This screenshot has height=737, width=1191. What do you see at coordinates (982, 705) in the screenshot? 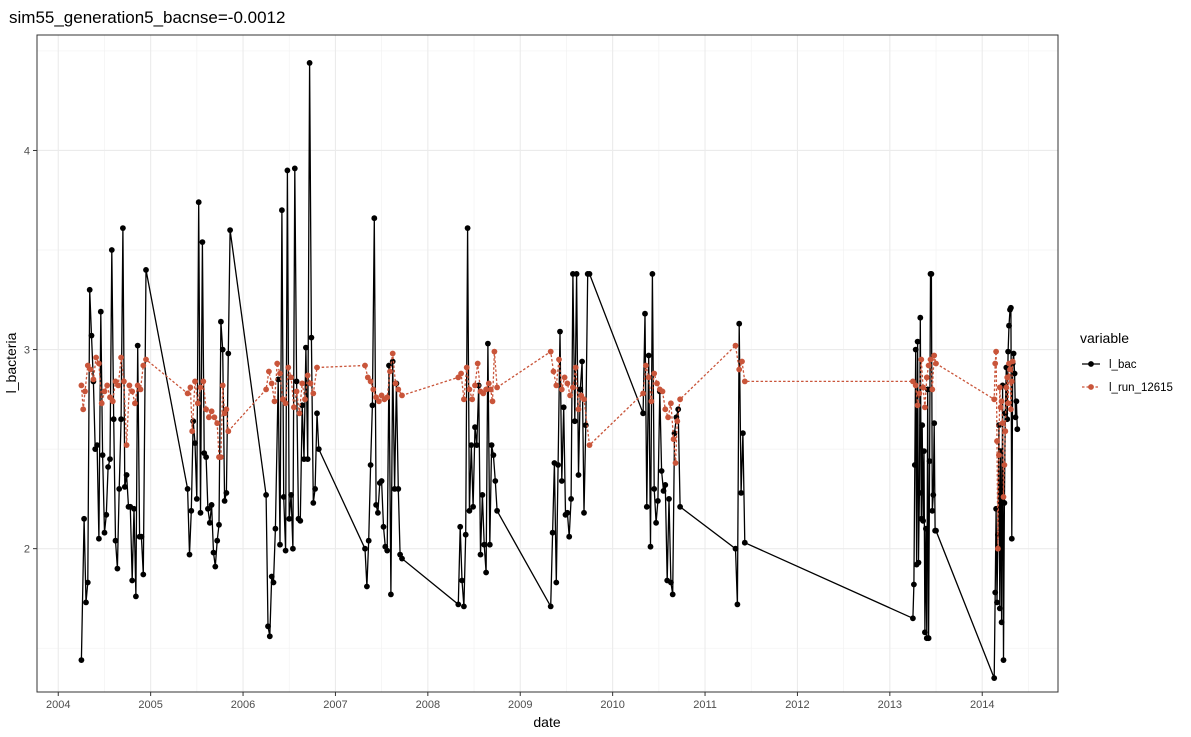
I see `x-tick-label: 2014` at bounding box center [982, 705].